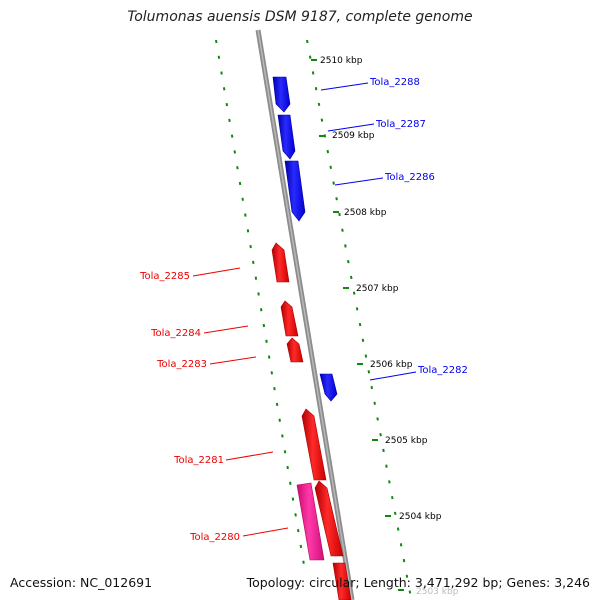 The width and height of the screenshot is (600, 600). What do you see at coordinates (224, 319) in the screenshot?
I see `gene-tola-2284: Tola_2284` at bounding box center [224, 319].